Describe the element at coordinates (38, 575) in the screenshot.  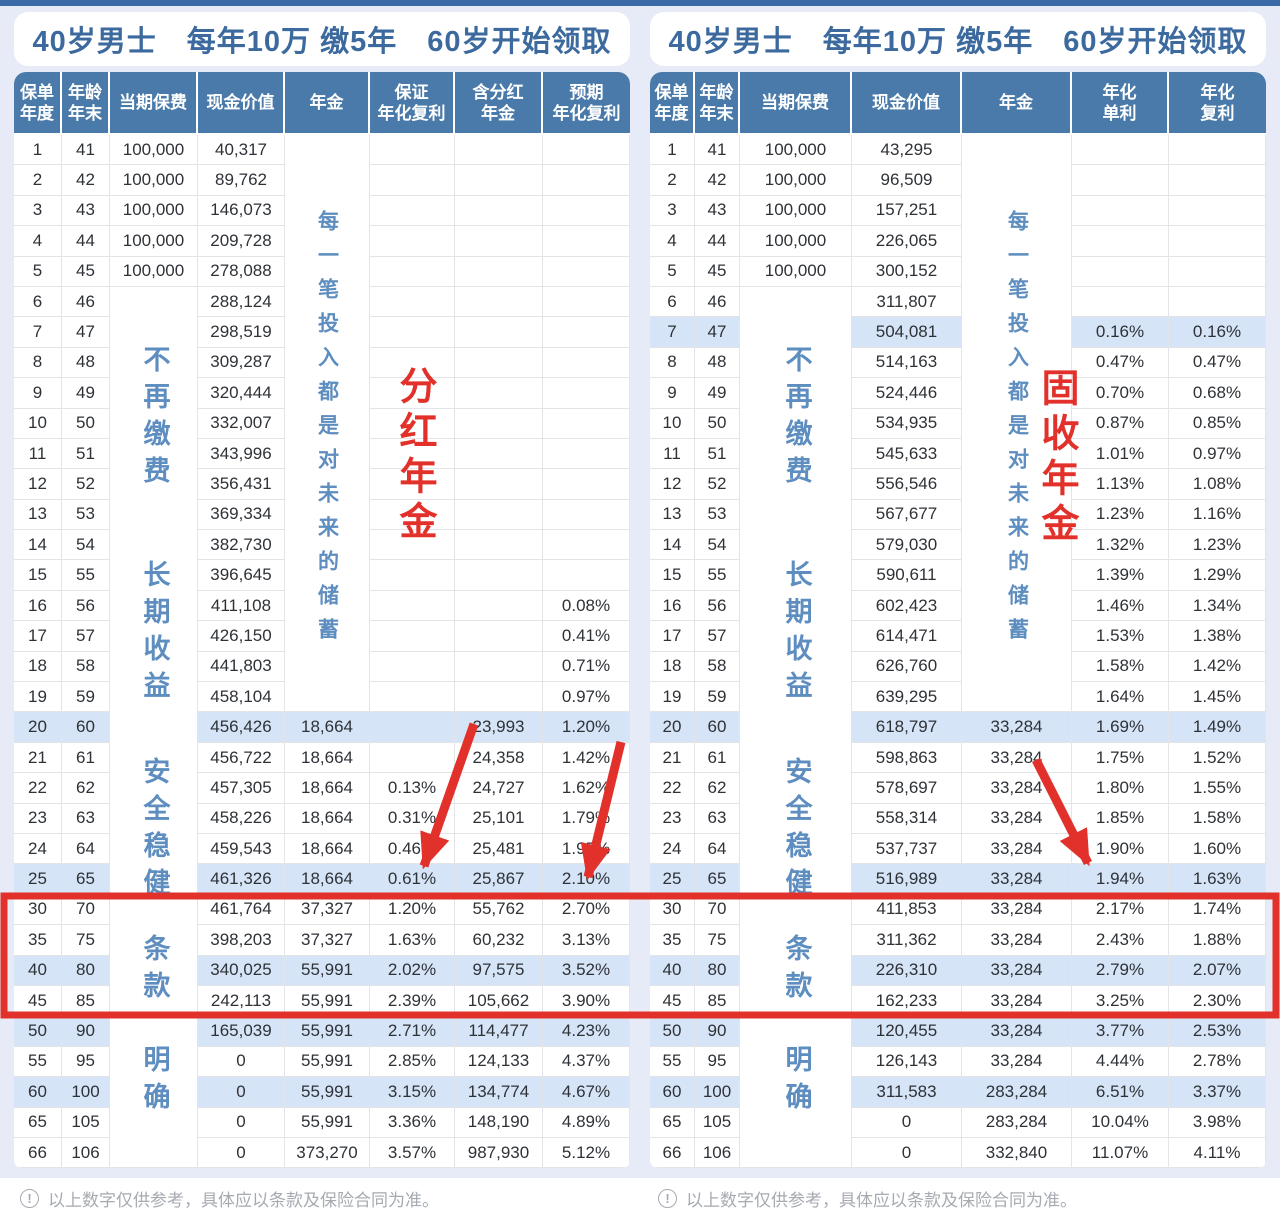
I see `table-cell: 15` at that location.